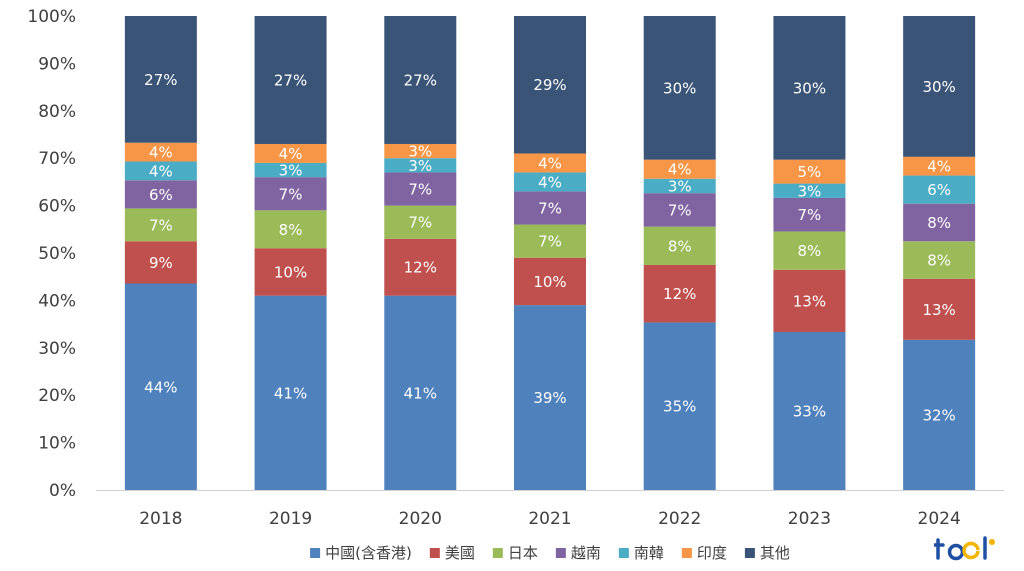  What do you see at coordinates (964, 548) in the screenshot?
I see `brand-logo` at bounding box center [964, 548].